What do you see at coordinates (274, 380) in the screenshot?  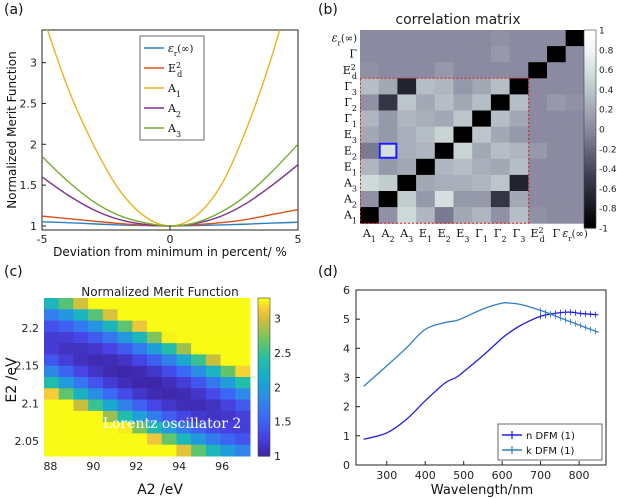 I see `panel-c-colorbar: 1 1.5 2 2.5 3` at bounding box center [274, 380].